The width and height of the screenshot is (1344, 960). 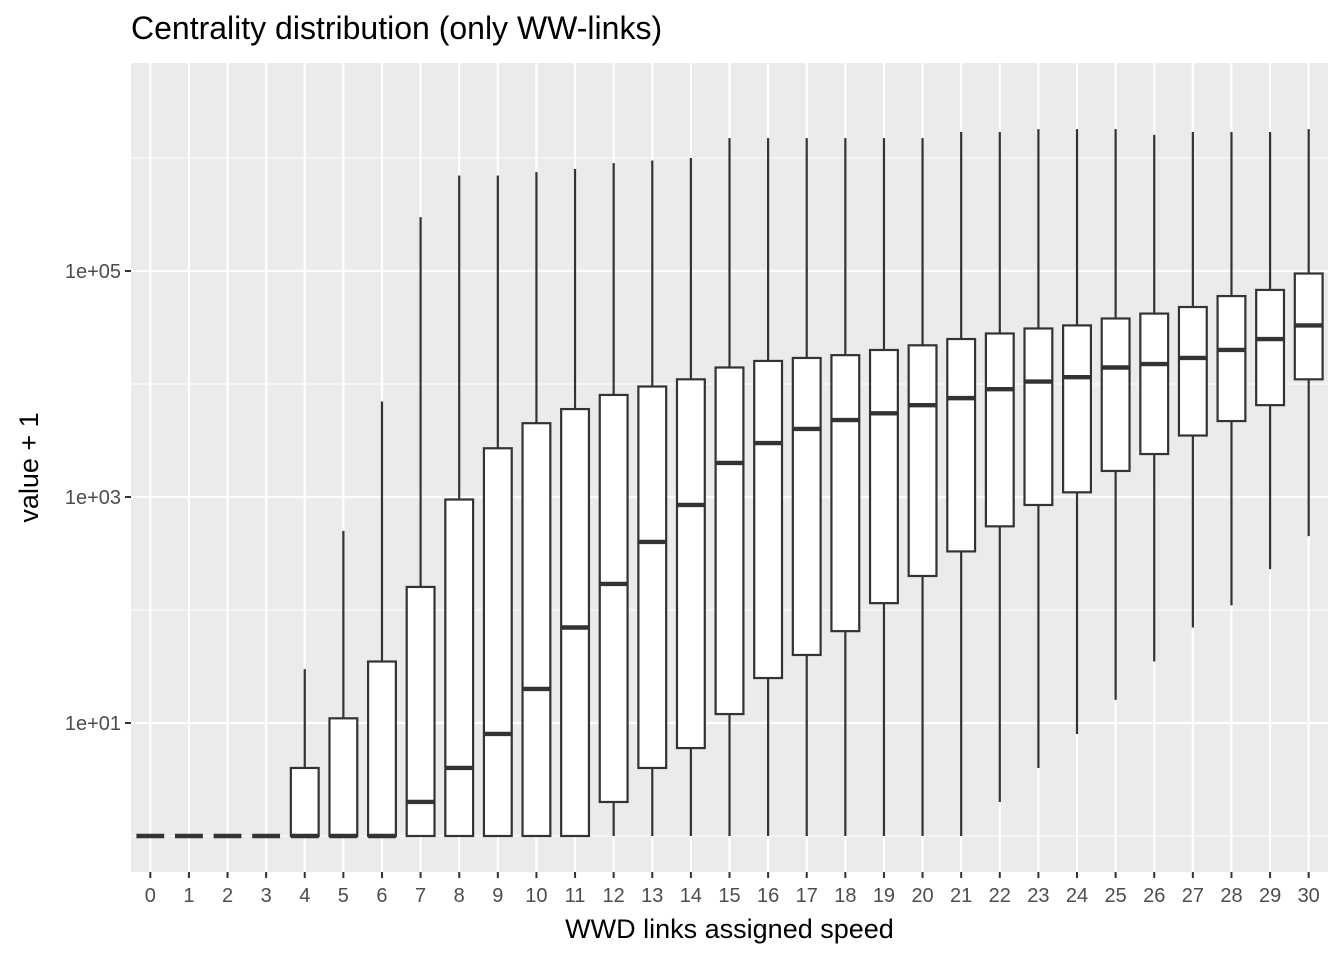 I want to click on x-tick-label: 28, so click(x=1231, y=896).